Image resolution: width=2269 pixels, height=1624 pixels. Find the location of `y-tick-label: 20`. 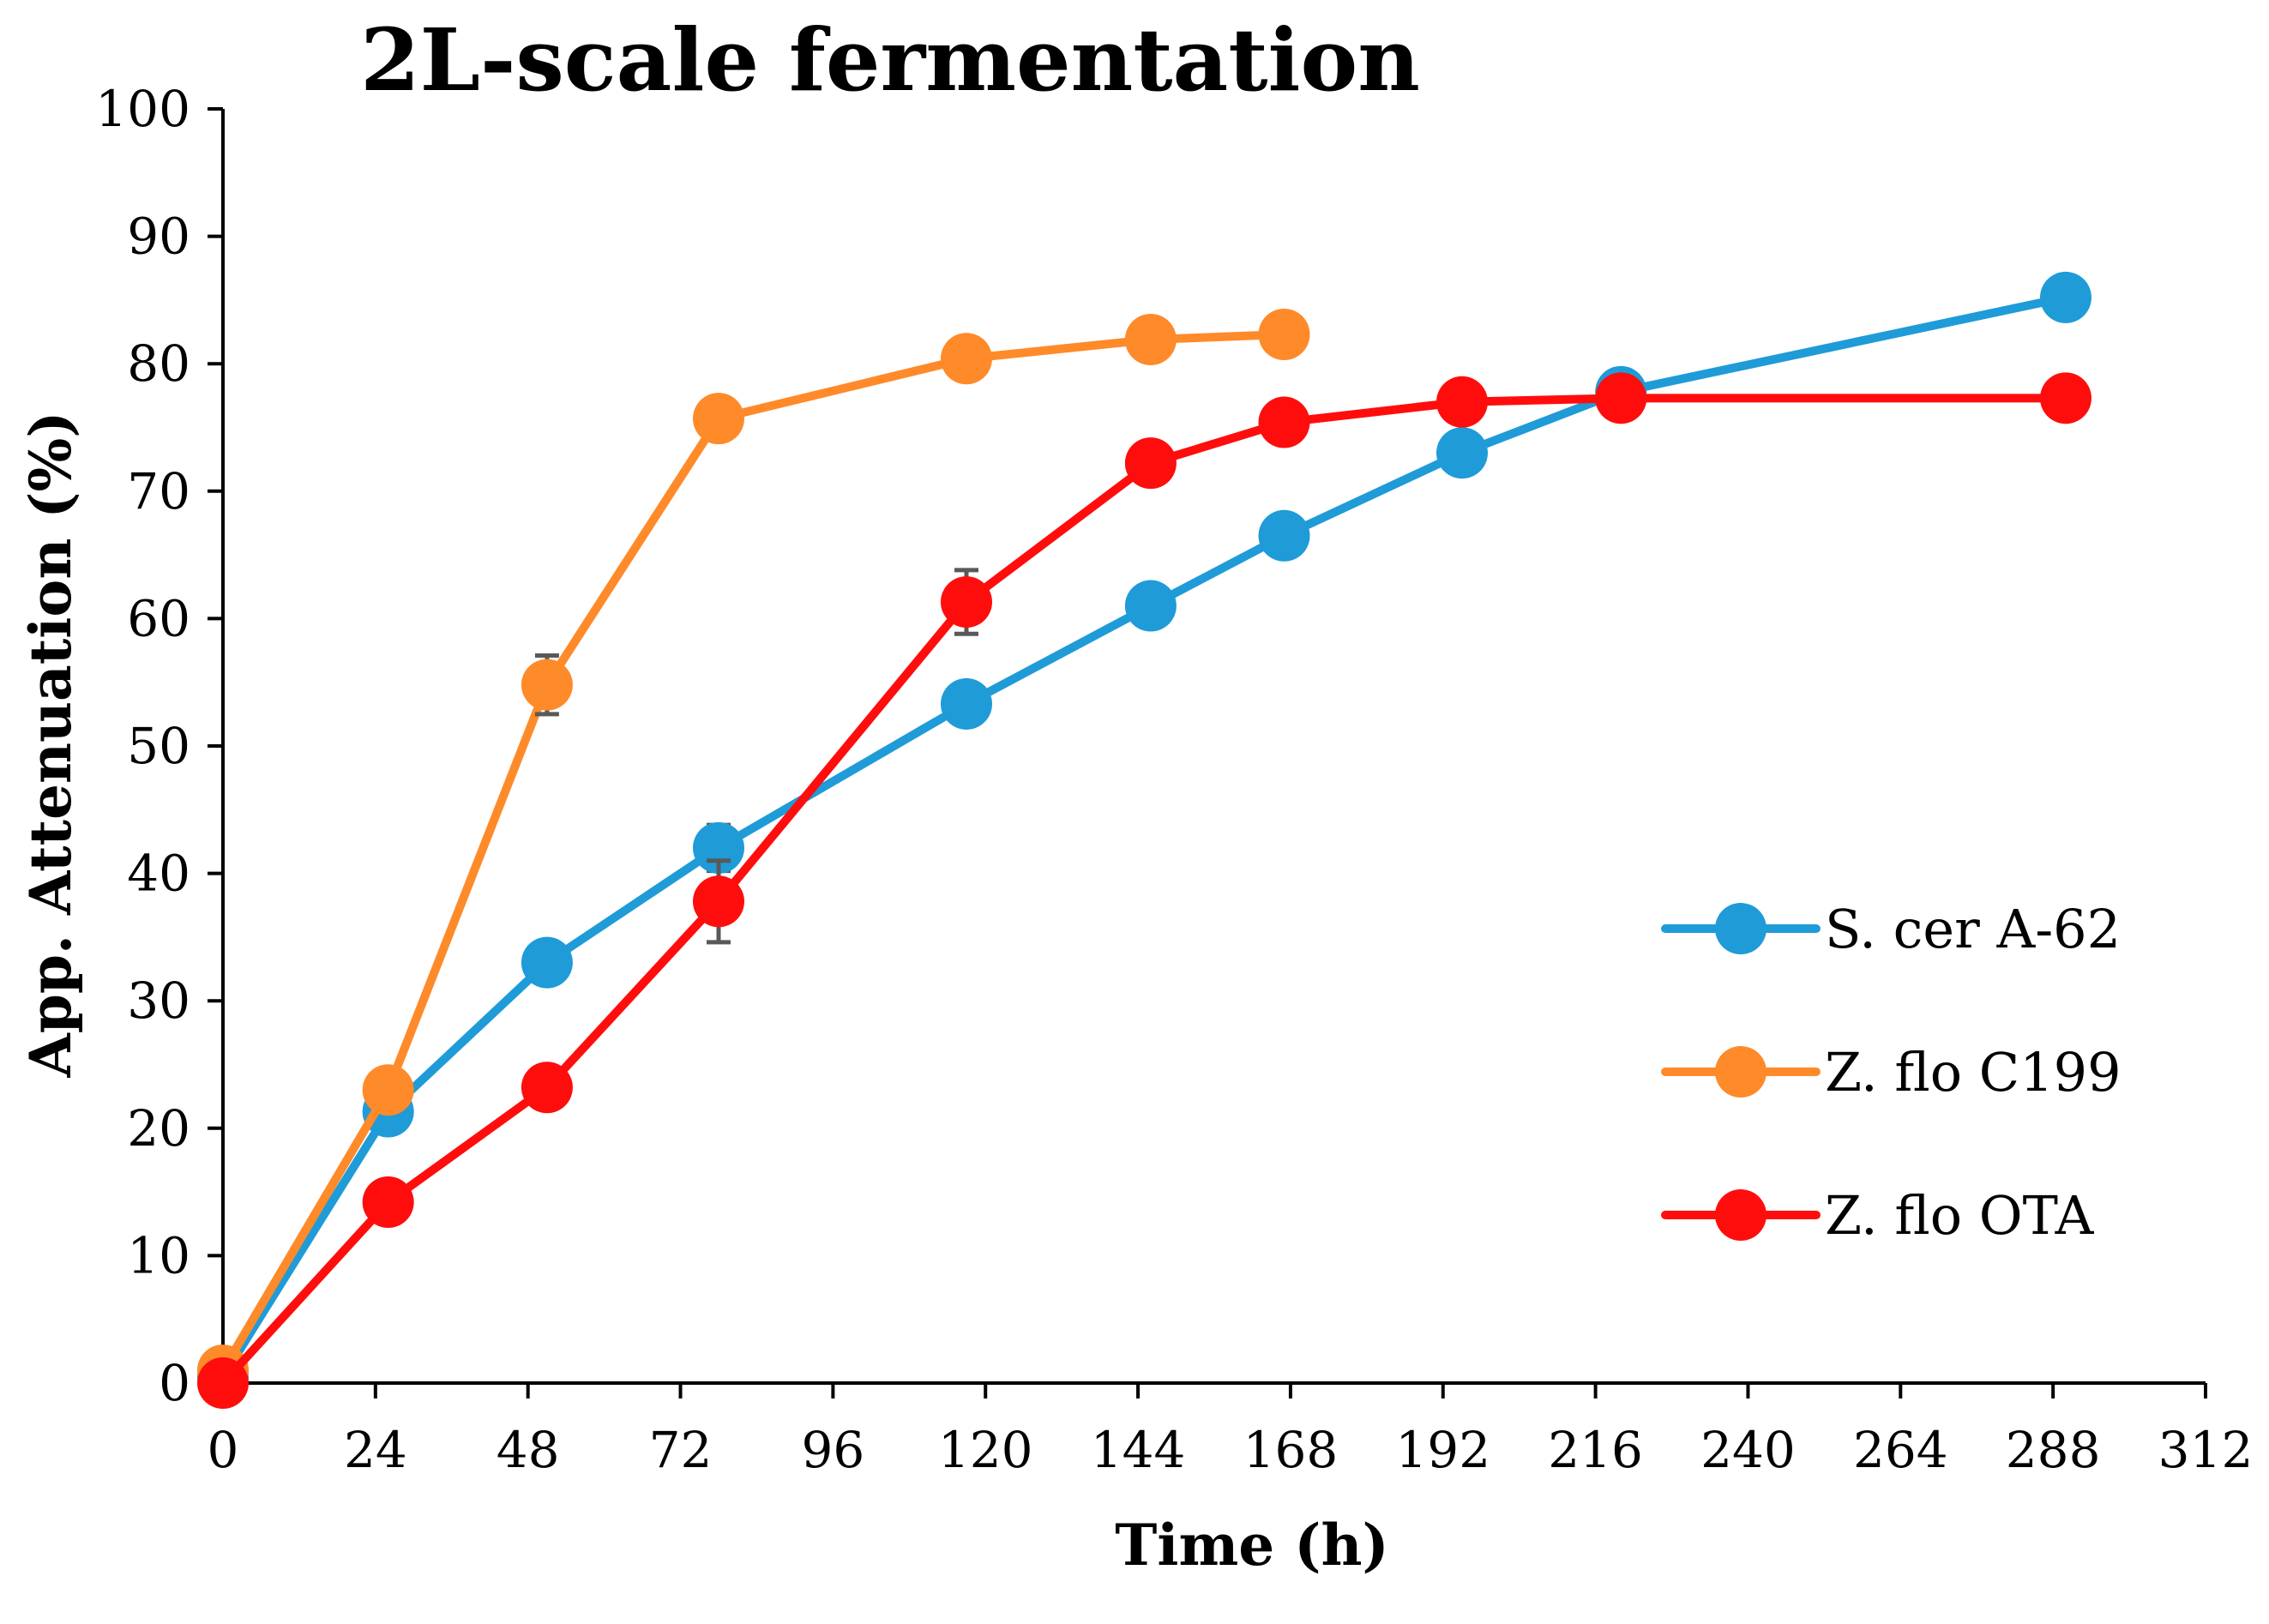

y-tick-label: 20 is located at coordinates (158, 1129).